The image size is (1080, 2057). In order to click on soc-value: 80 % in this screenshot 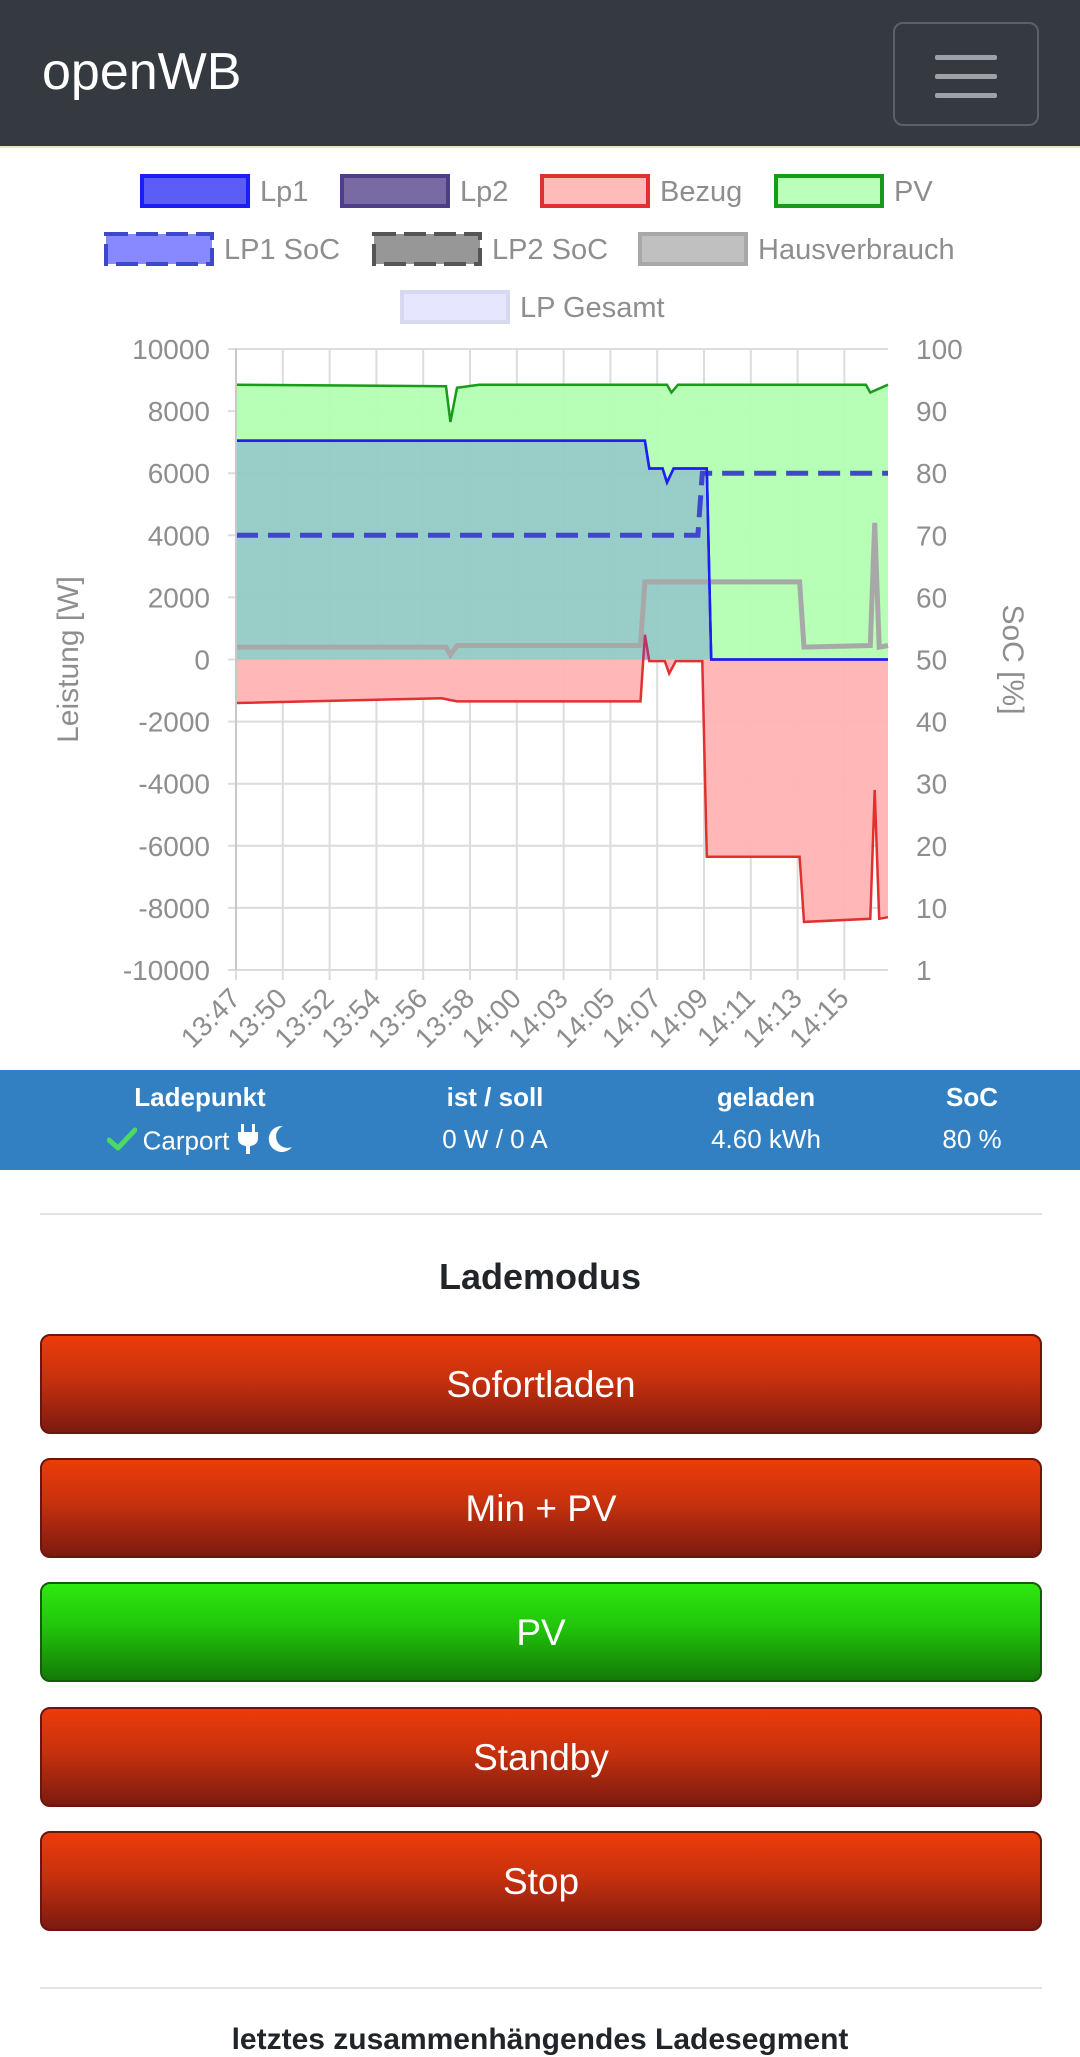, I will do `click(972, 1139)`.